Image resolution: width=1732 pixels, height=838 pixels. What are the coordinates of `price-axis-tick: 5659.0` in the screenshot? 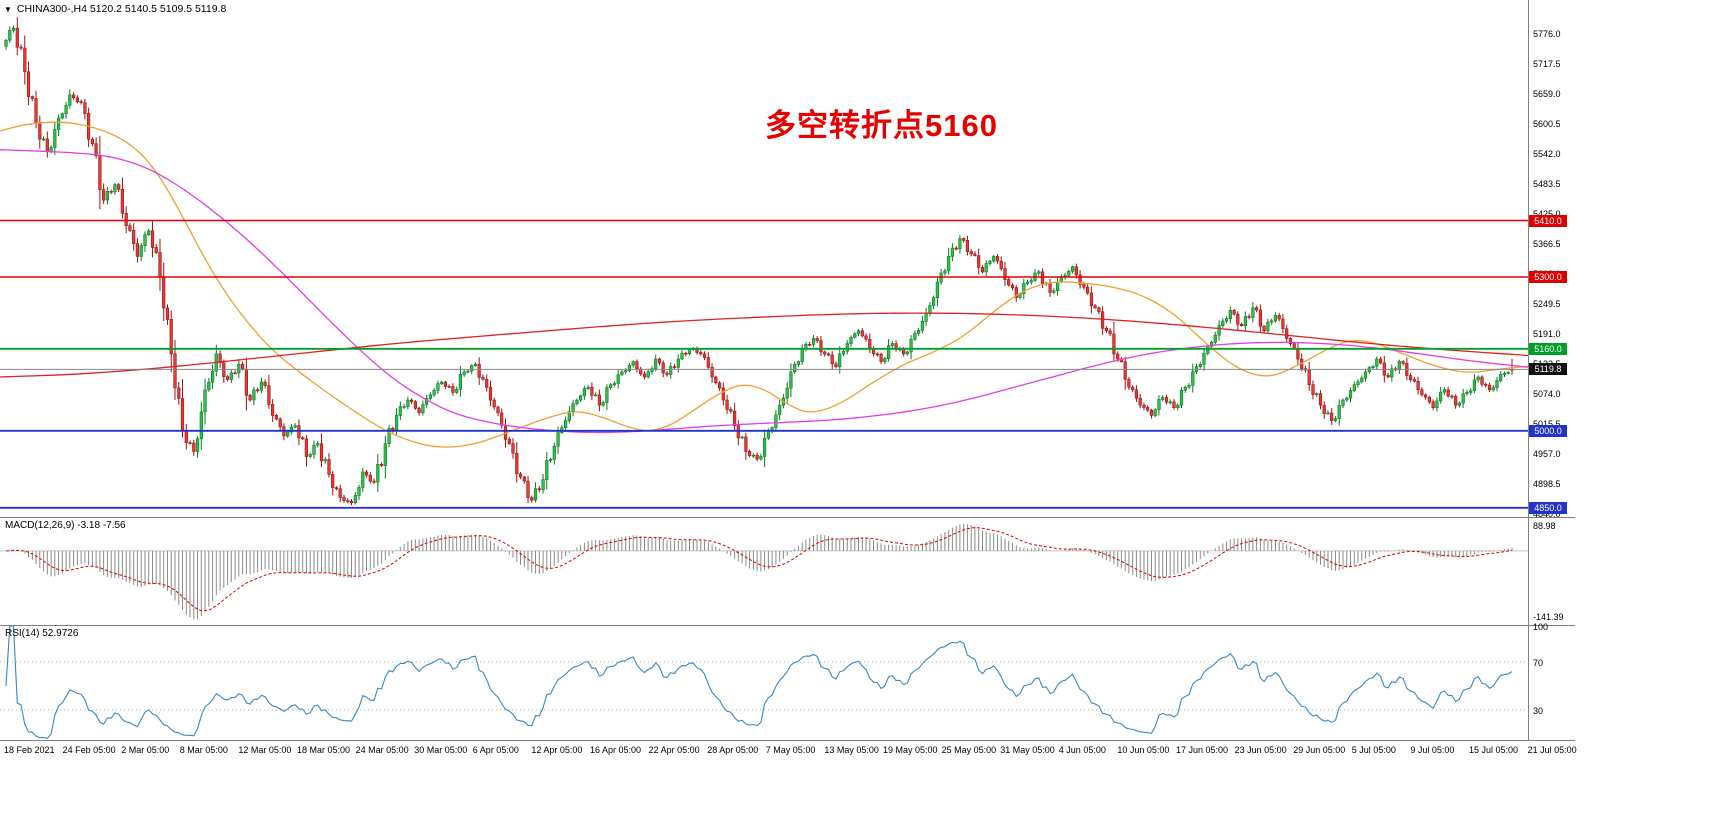 It's located at (1547, 93).